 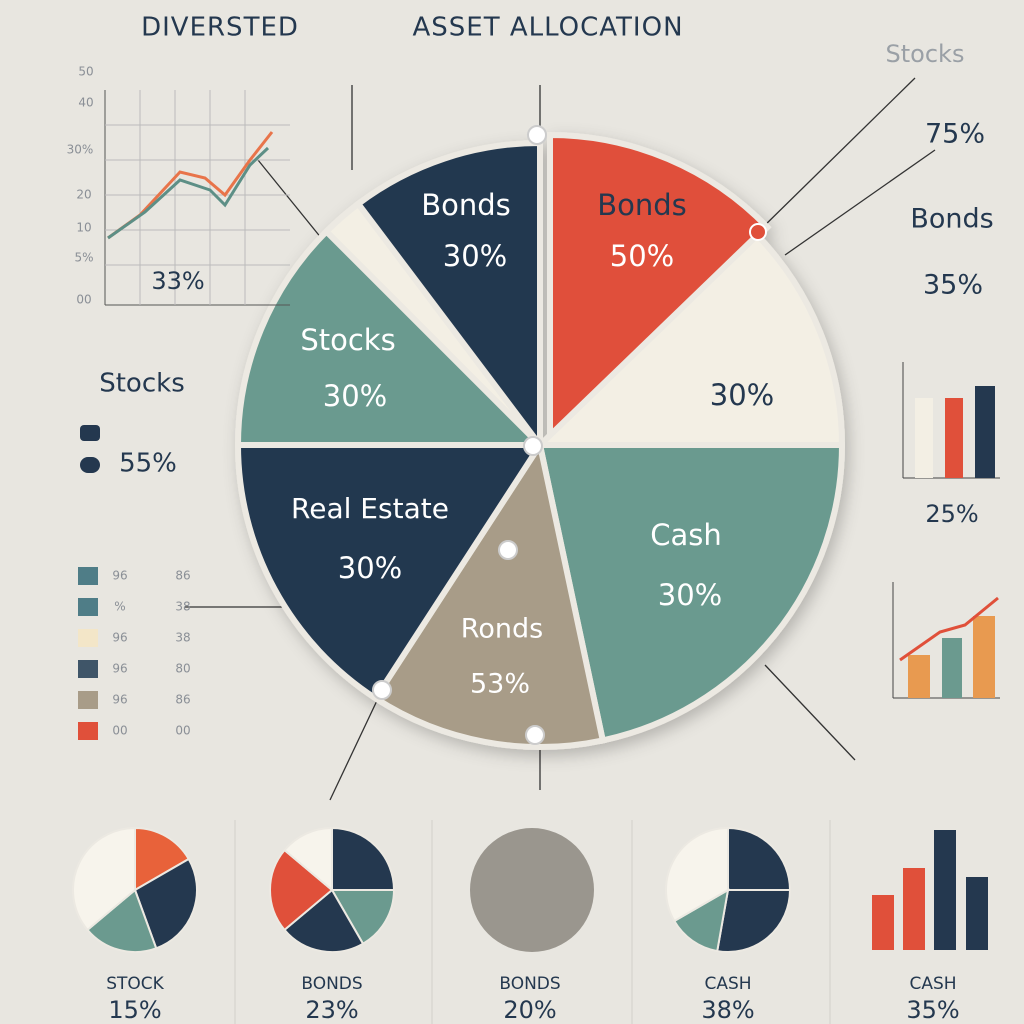 I want to click on legend-value: 55%, so click(x=148, y=464).